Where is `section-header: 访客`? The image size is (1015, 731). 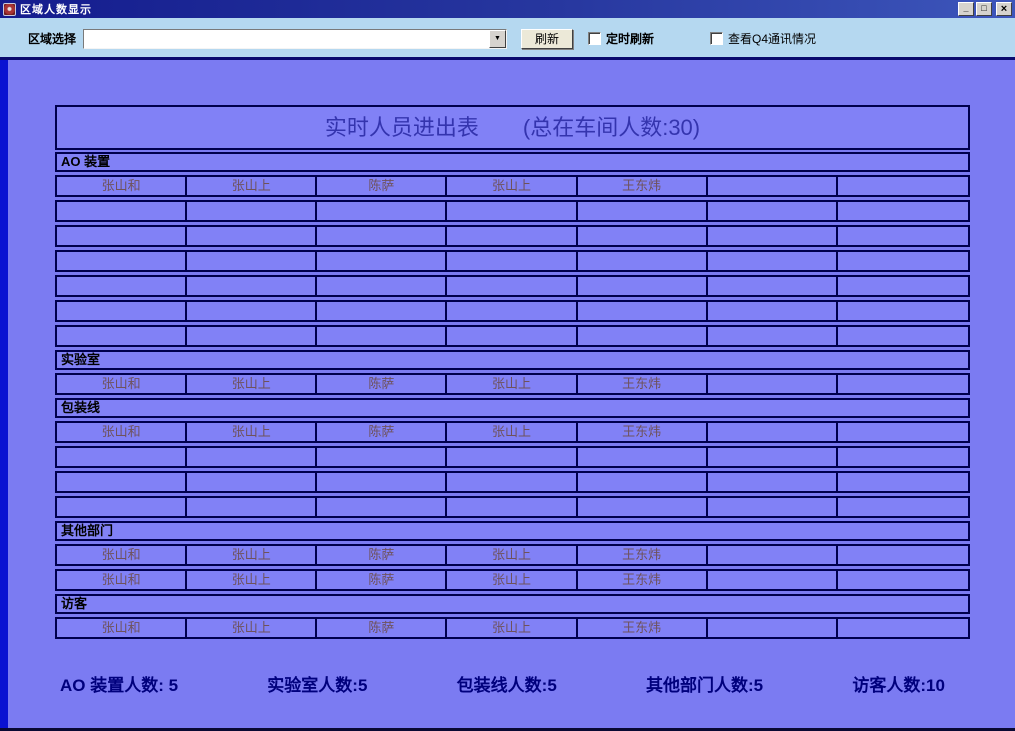
section-header: 访客 is located at coordinates (512, 604).